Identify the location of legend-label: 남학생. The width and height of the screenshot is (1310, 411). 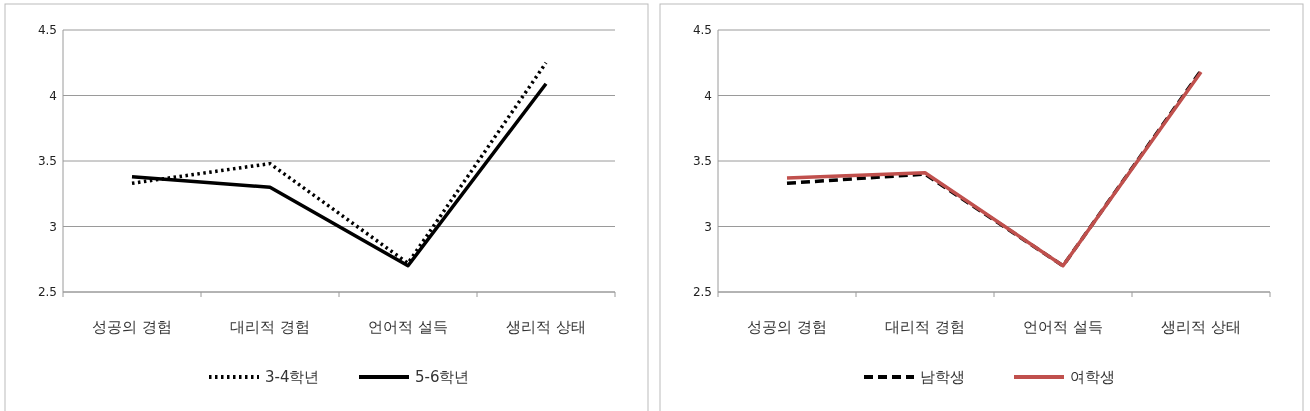
(942, 377).